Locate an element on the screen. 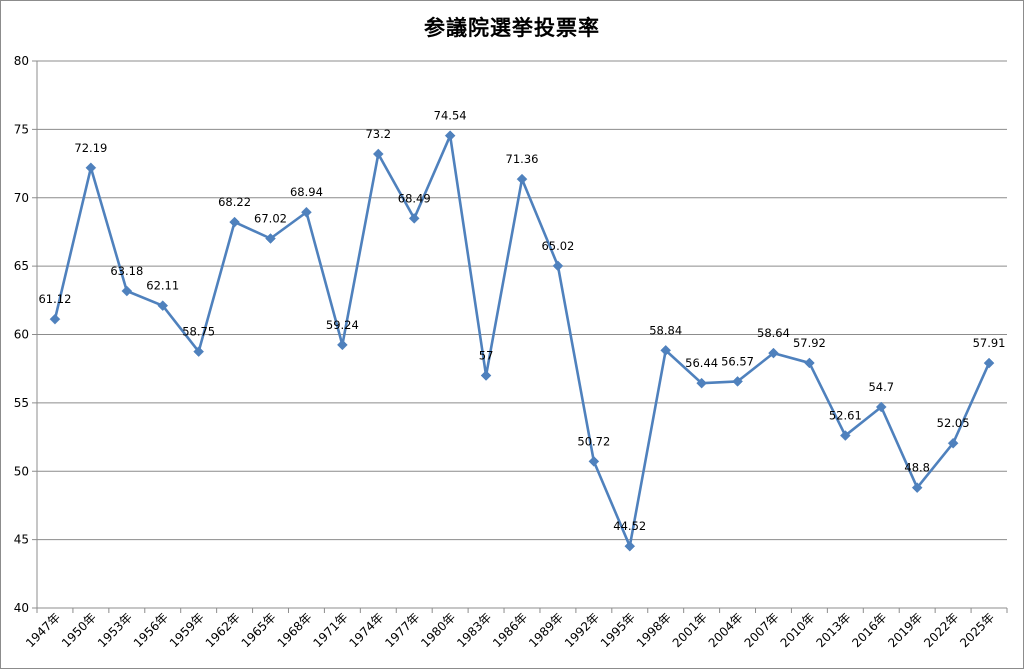  x-tick-label: 2004年 is located at coordinates (726, 630).